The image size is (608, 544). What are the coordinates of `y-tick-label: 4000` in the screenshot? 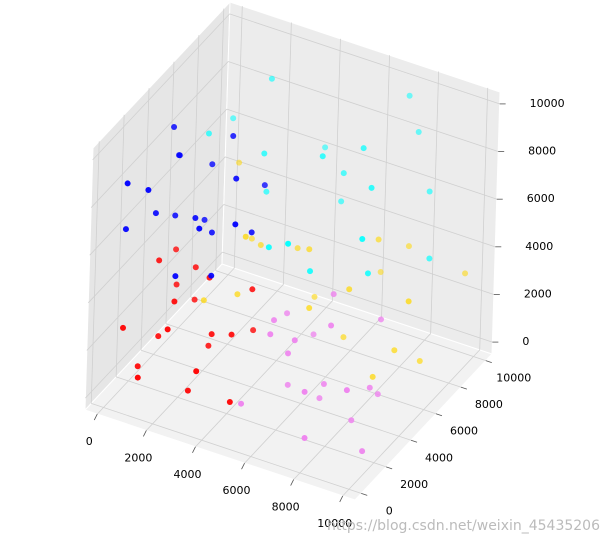 It's located at (439, 457).